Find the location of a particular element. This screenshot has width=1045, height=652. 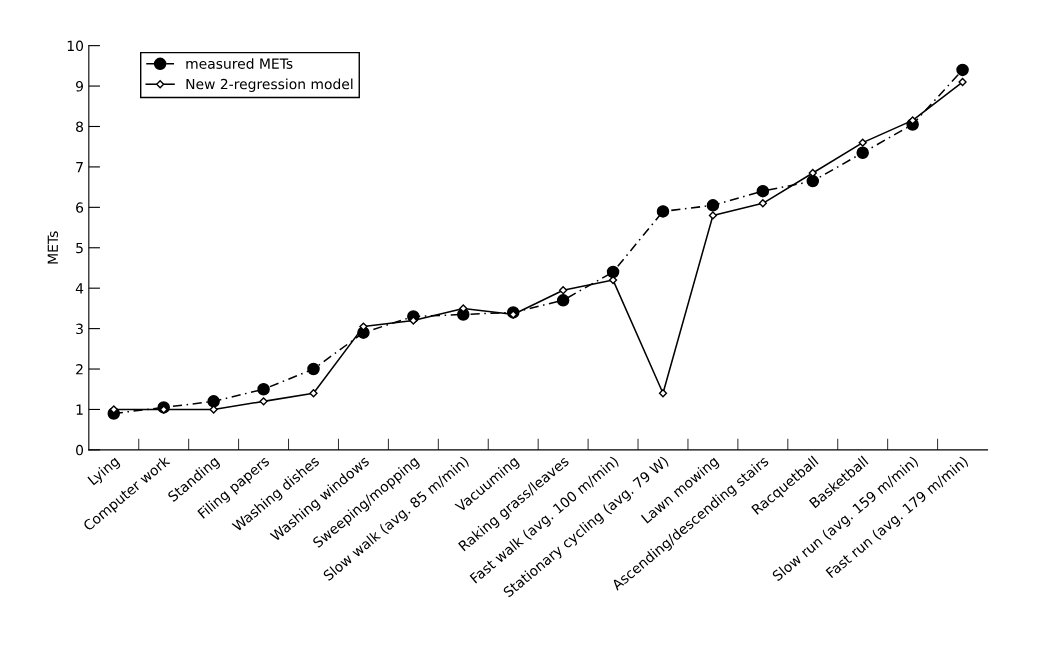

y-tick-label: 7 is located at coordinates (79, 167).